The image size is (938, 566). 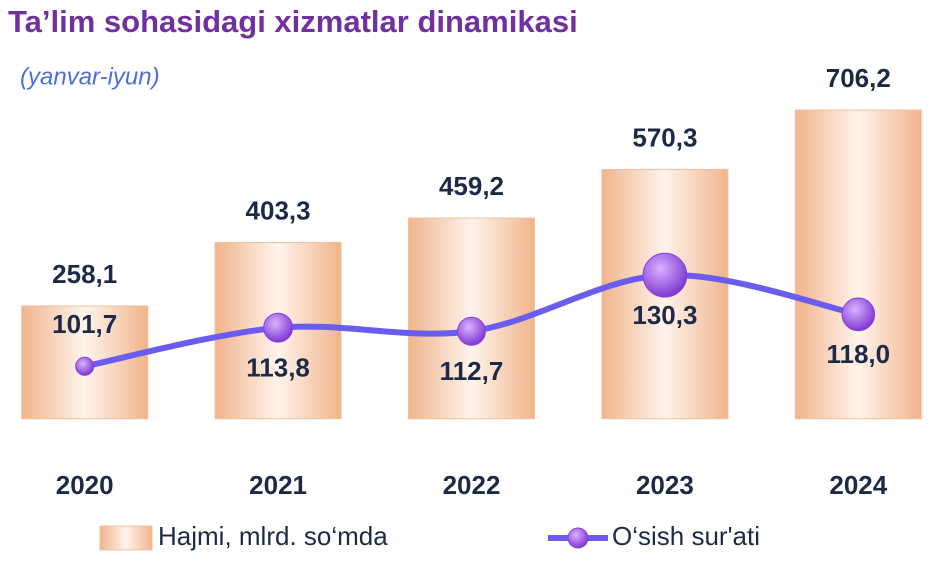 I want to click on x-tick-label: 2021, so click(x=278, y=485).